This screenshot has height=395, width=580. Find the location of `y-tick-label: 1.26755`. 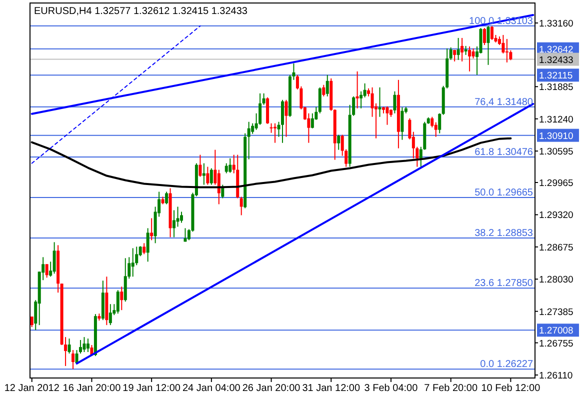

y-tick-label: 1.26755 is located at coordinates (556, 344).